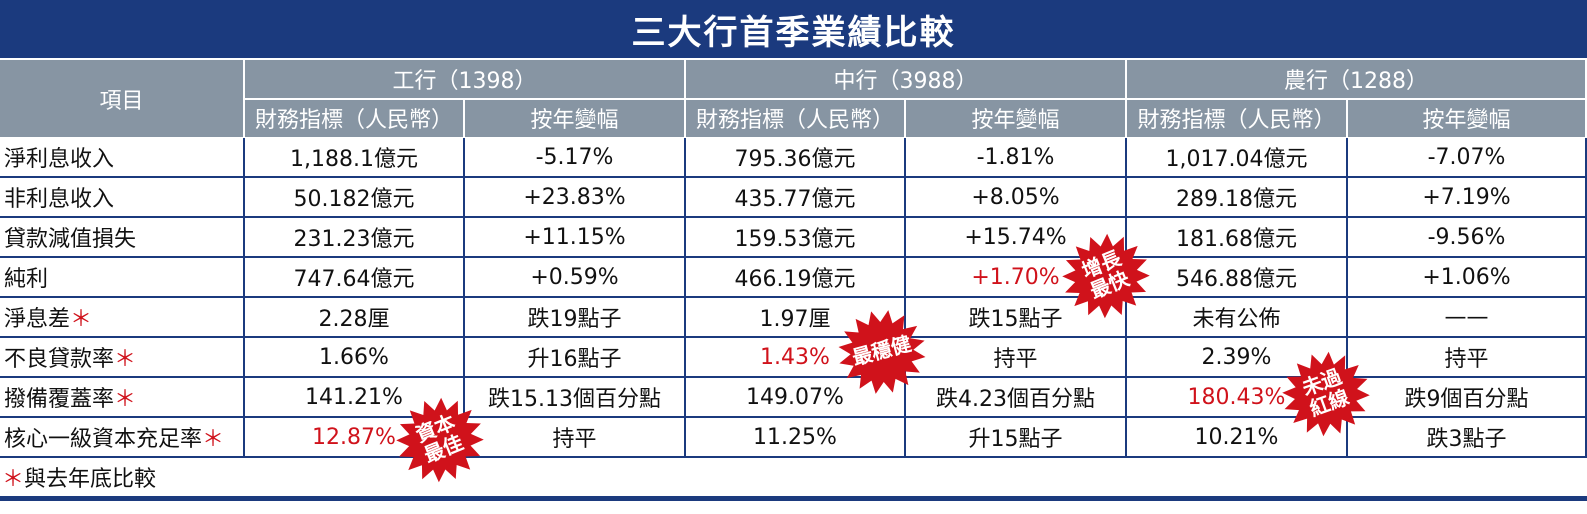 This screenshot has width=1587, height=514. Describe the element at coordinates (355, 278) in the screenshot. I see `data-cell: 747.64億元` at that location.